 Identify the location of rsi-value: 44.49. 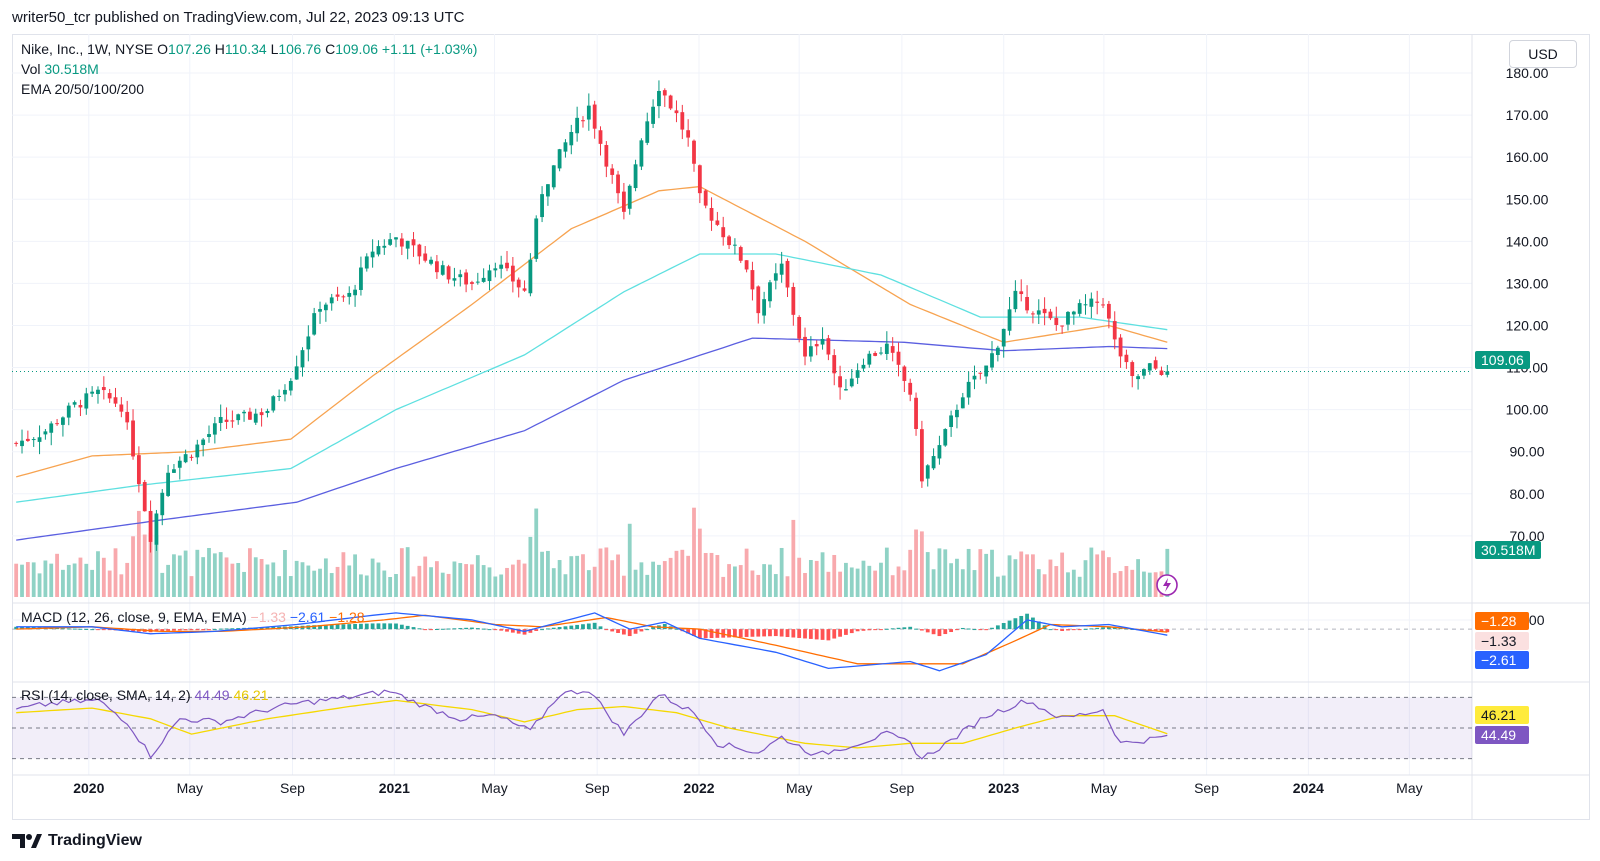
(212, 695).